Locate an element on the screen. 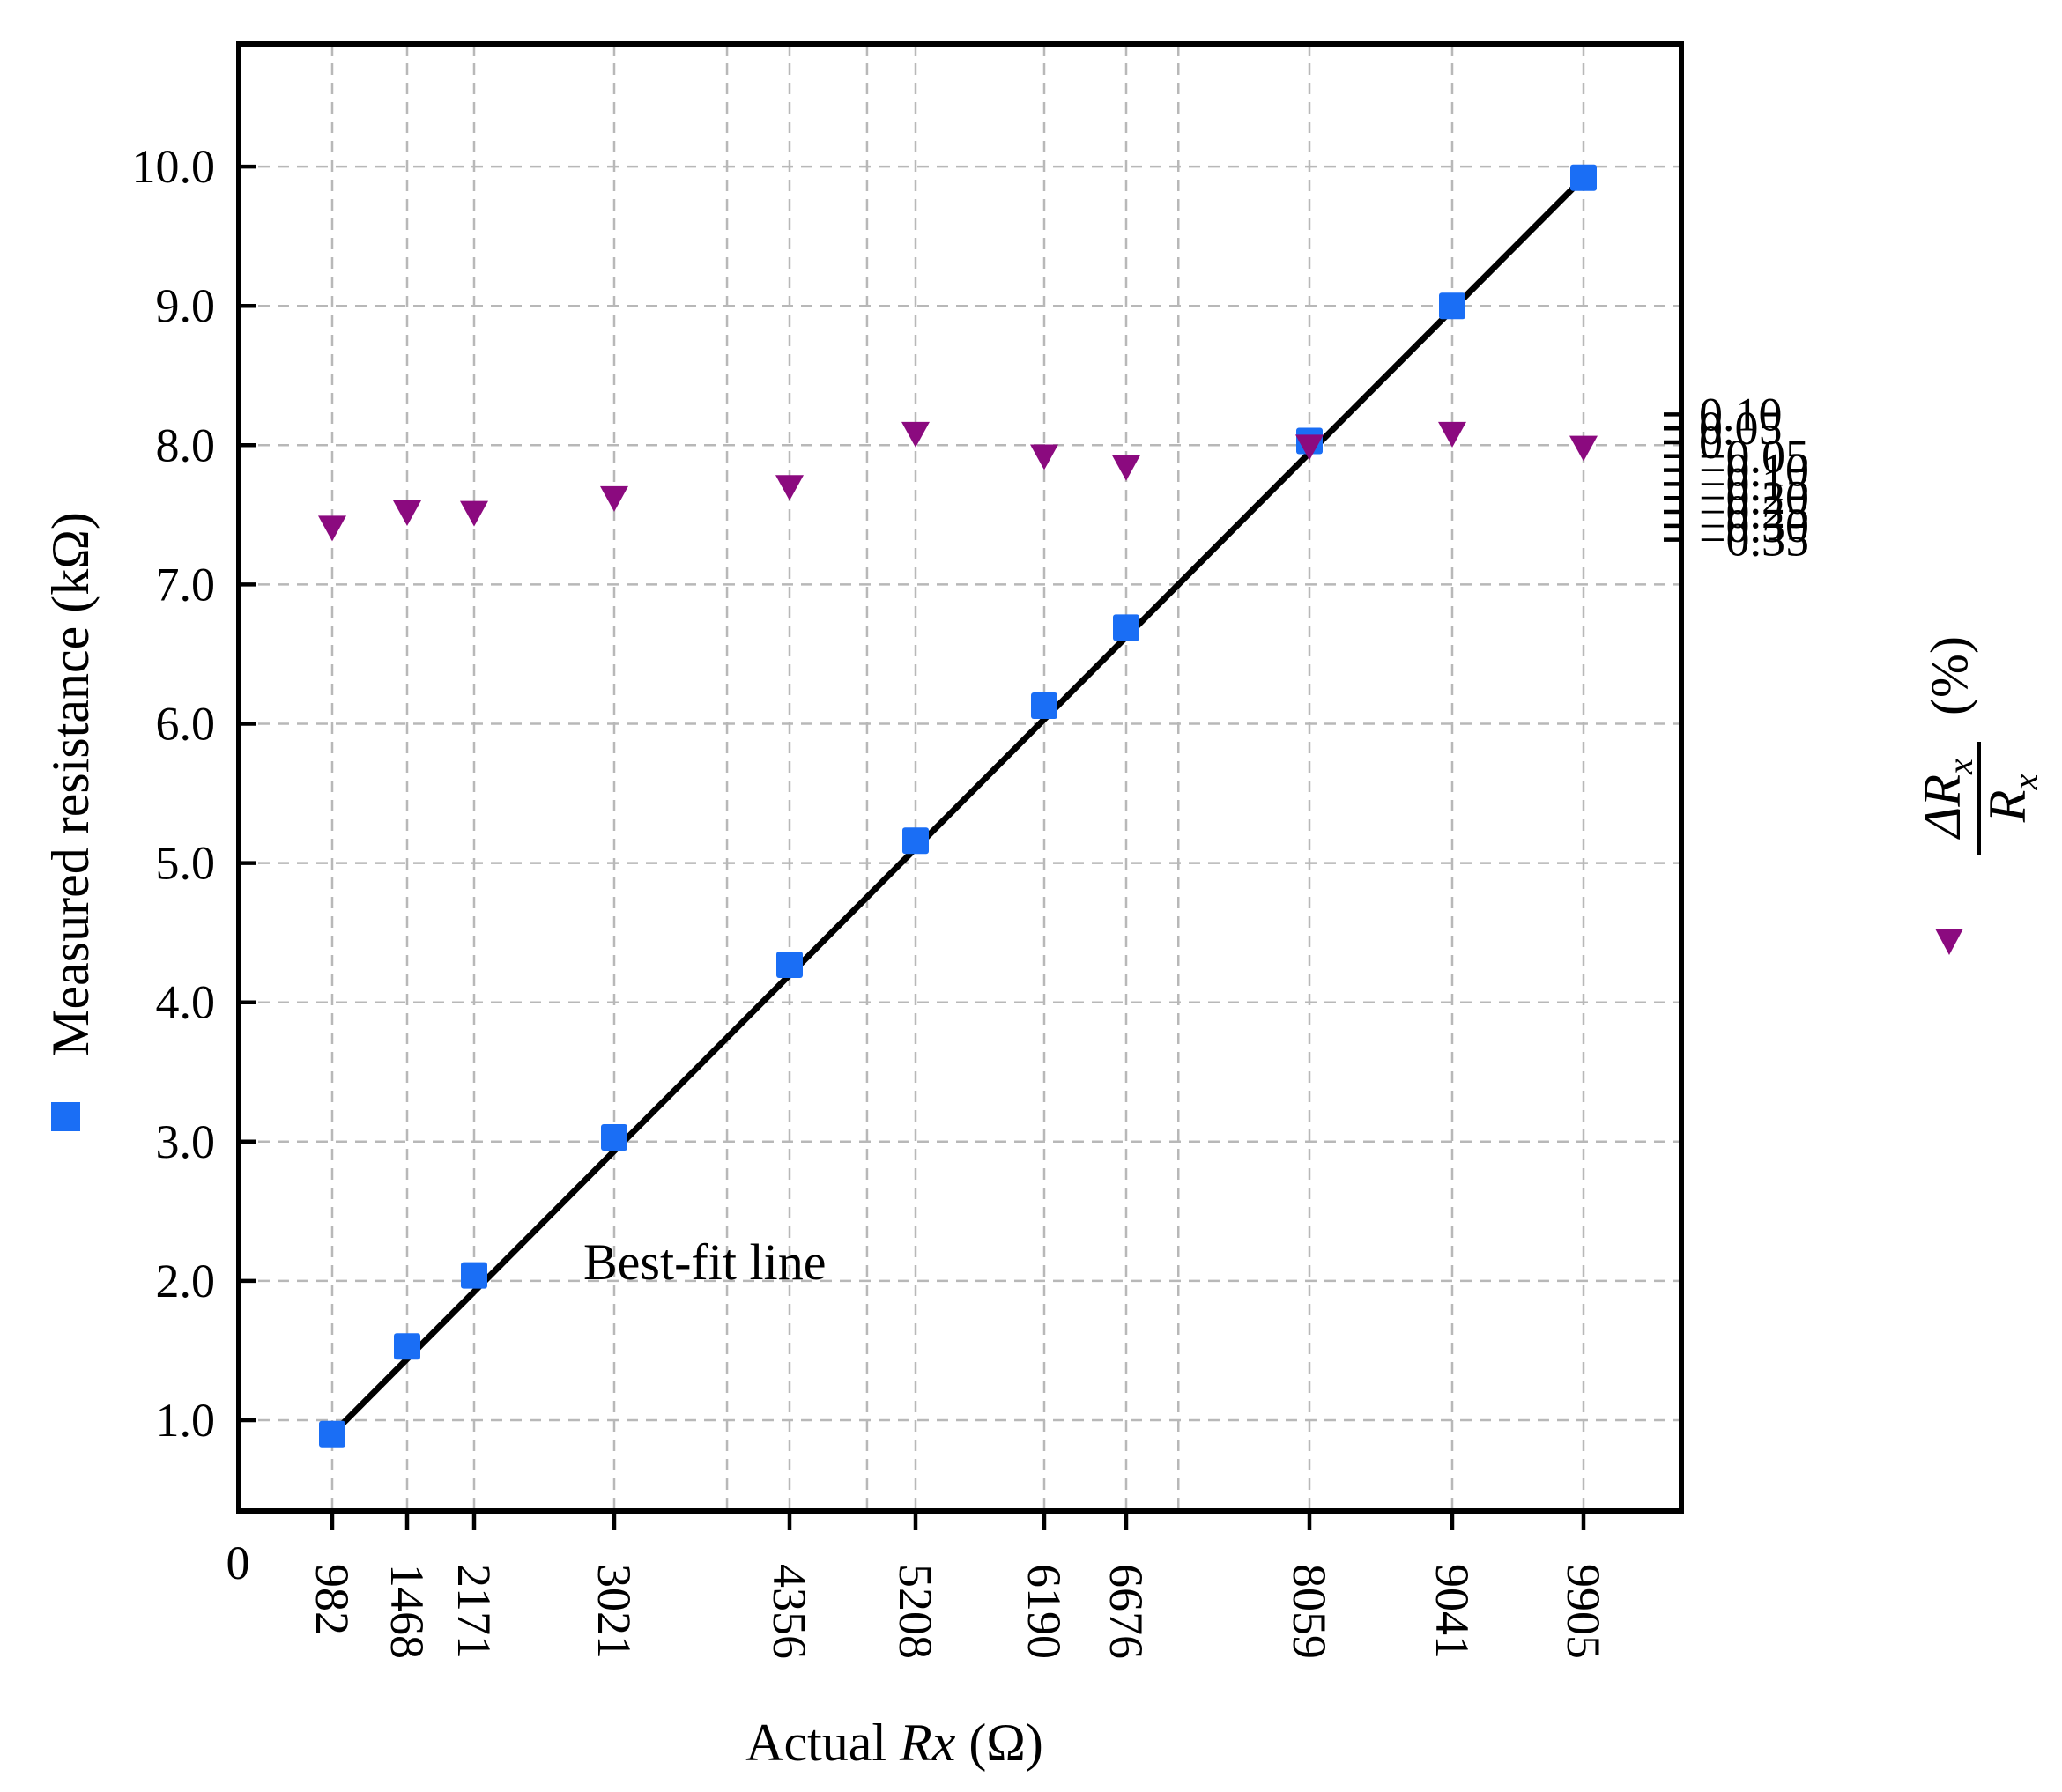 Image resolution: width=2062 pixels, height=1792 pixels. x-axis-tick-label: 6190 is located at coordinates (1044, 1611).